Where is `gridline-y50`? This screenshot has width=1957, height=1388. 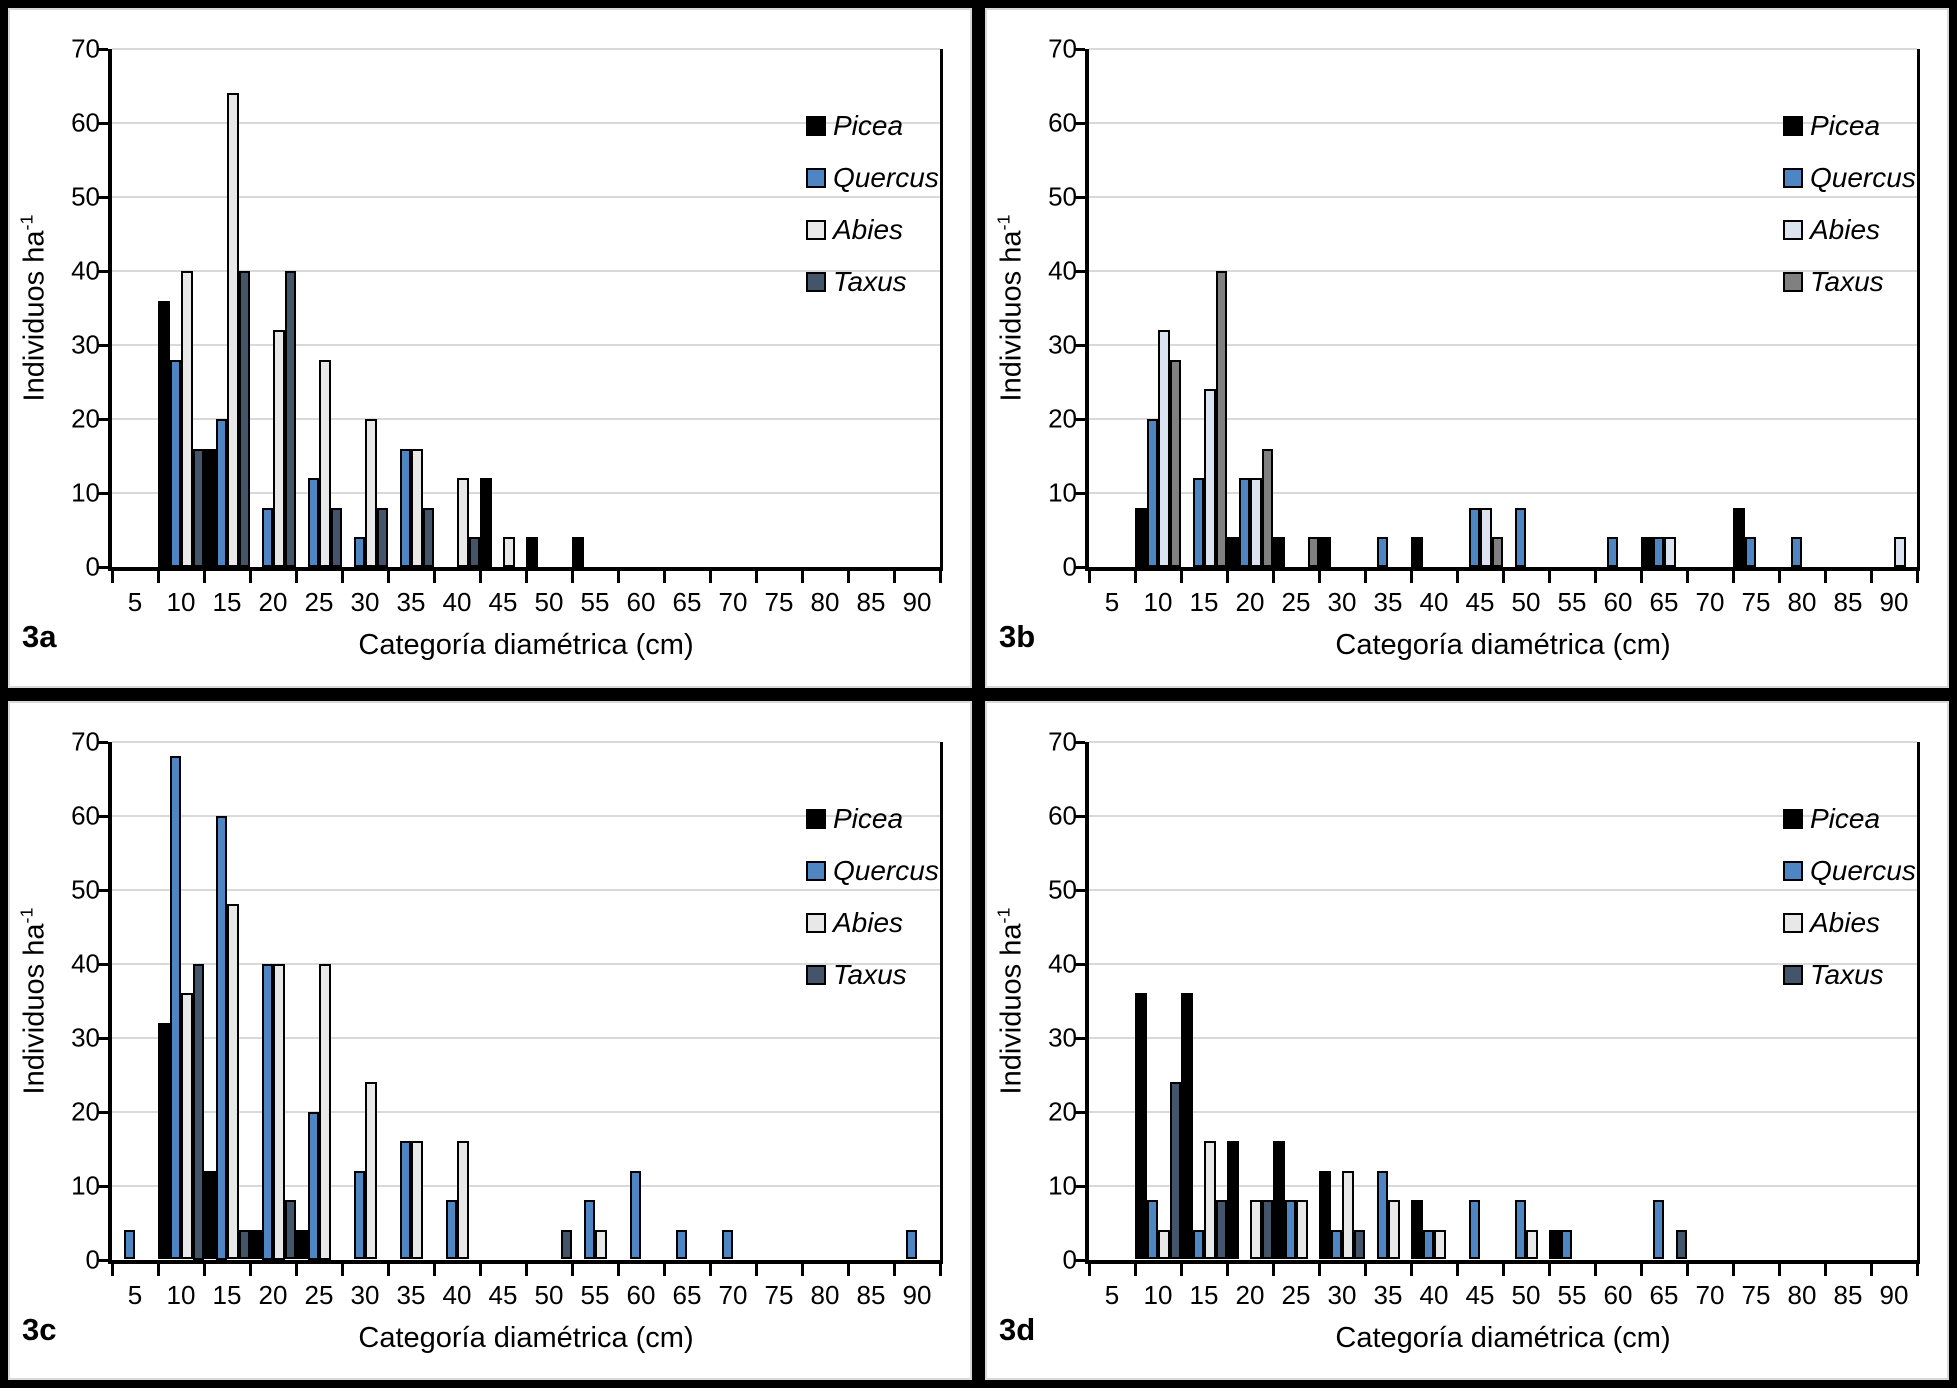
gridline-y50 is located at coordinates (526, 889).